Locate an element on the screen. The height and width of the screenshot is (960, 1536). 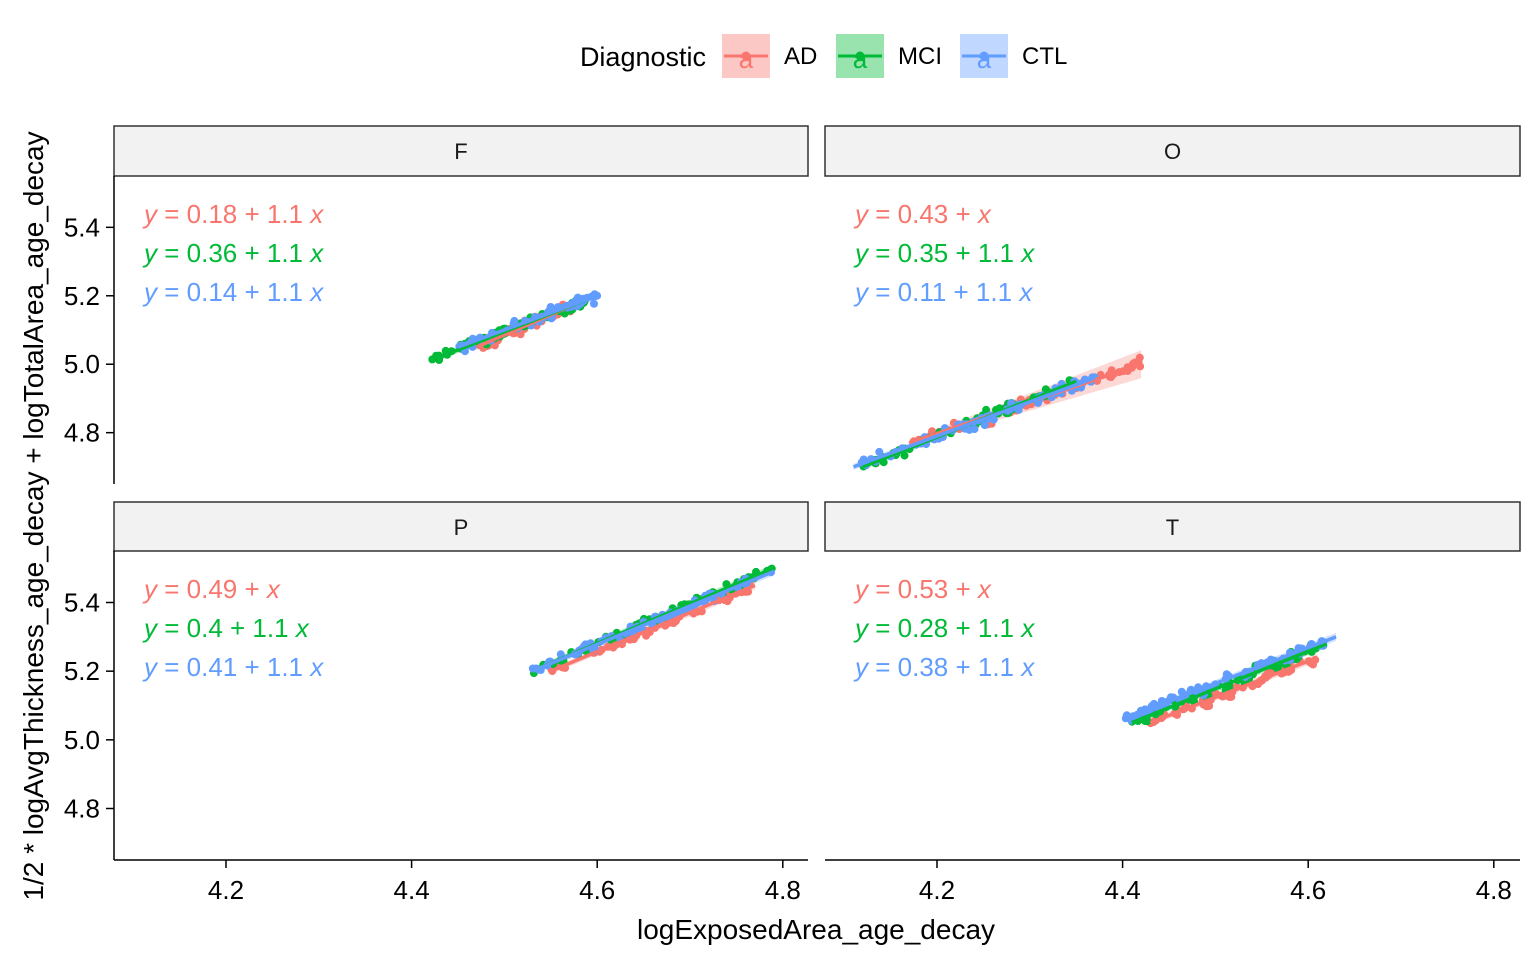
equation-intercept: = 0.18 + 1.1 is located at coordinates (233, 214).